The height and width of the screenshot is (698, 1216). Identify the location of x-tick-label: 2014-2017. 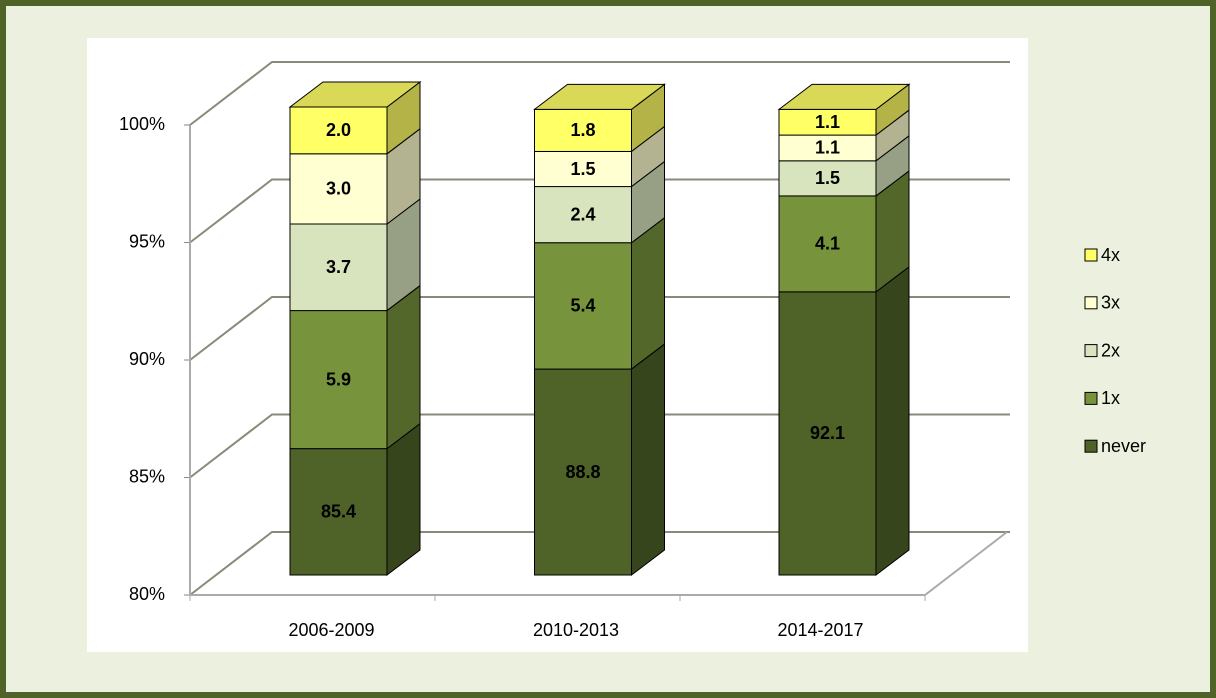
(820, 630).